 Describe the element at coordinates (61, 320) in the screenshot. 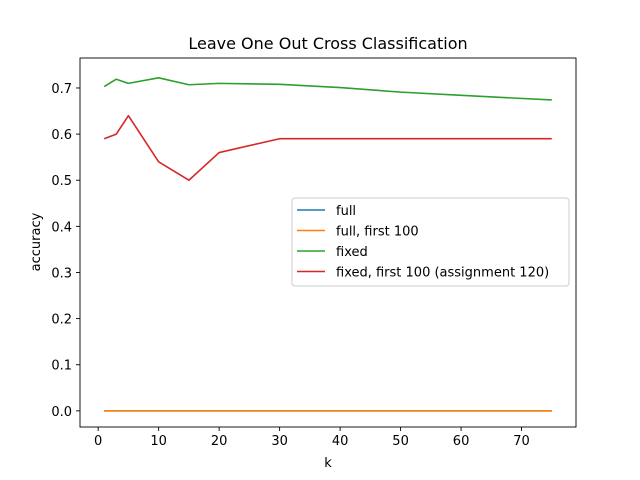

I see `y-tick-label: 0.2` at that location.